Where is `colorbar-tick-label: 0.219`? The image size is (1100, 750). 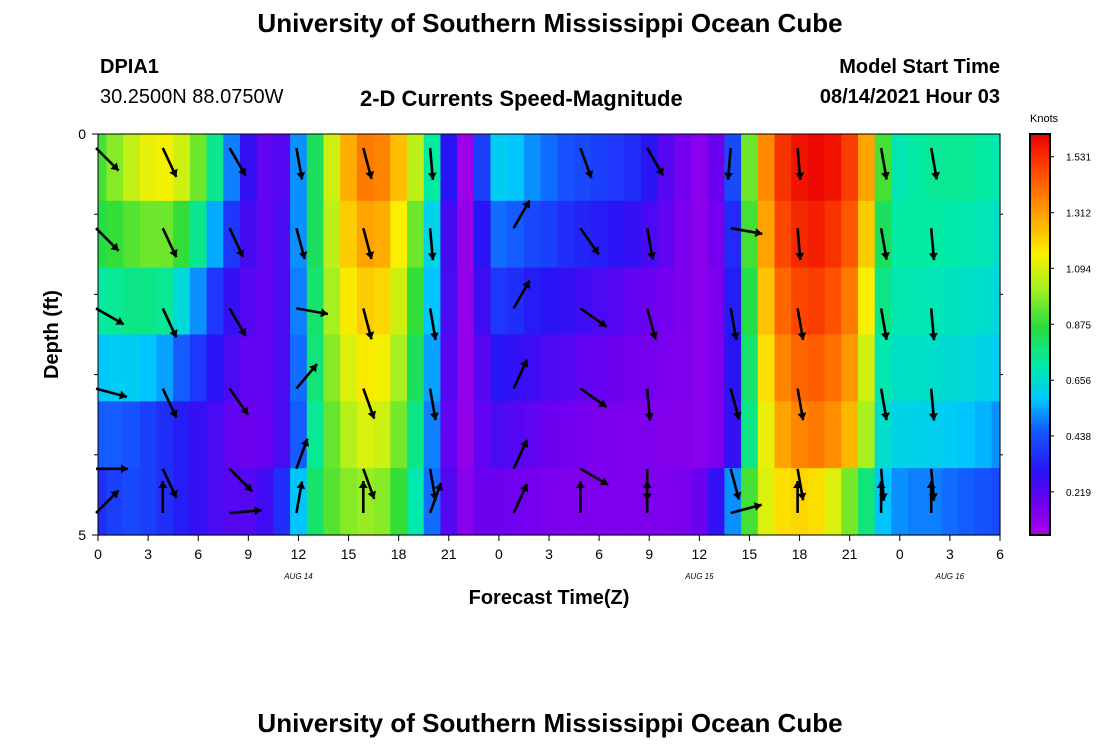 colorbar-tick-label: 0.219 is located at coordinates (1078, 493).